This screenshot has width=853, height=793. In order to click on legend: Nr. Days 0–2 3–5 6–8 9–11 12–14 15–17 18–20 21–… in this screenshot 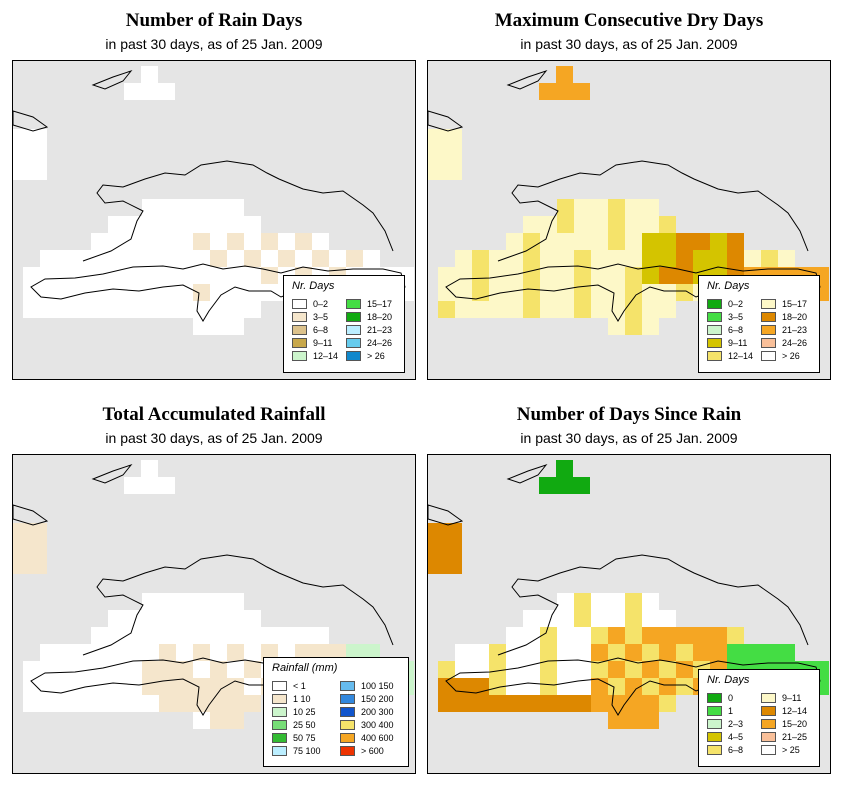, I will do `click(759, 324)`.